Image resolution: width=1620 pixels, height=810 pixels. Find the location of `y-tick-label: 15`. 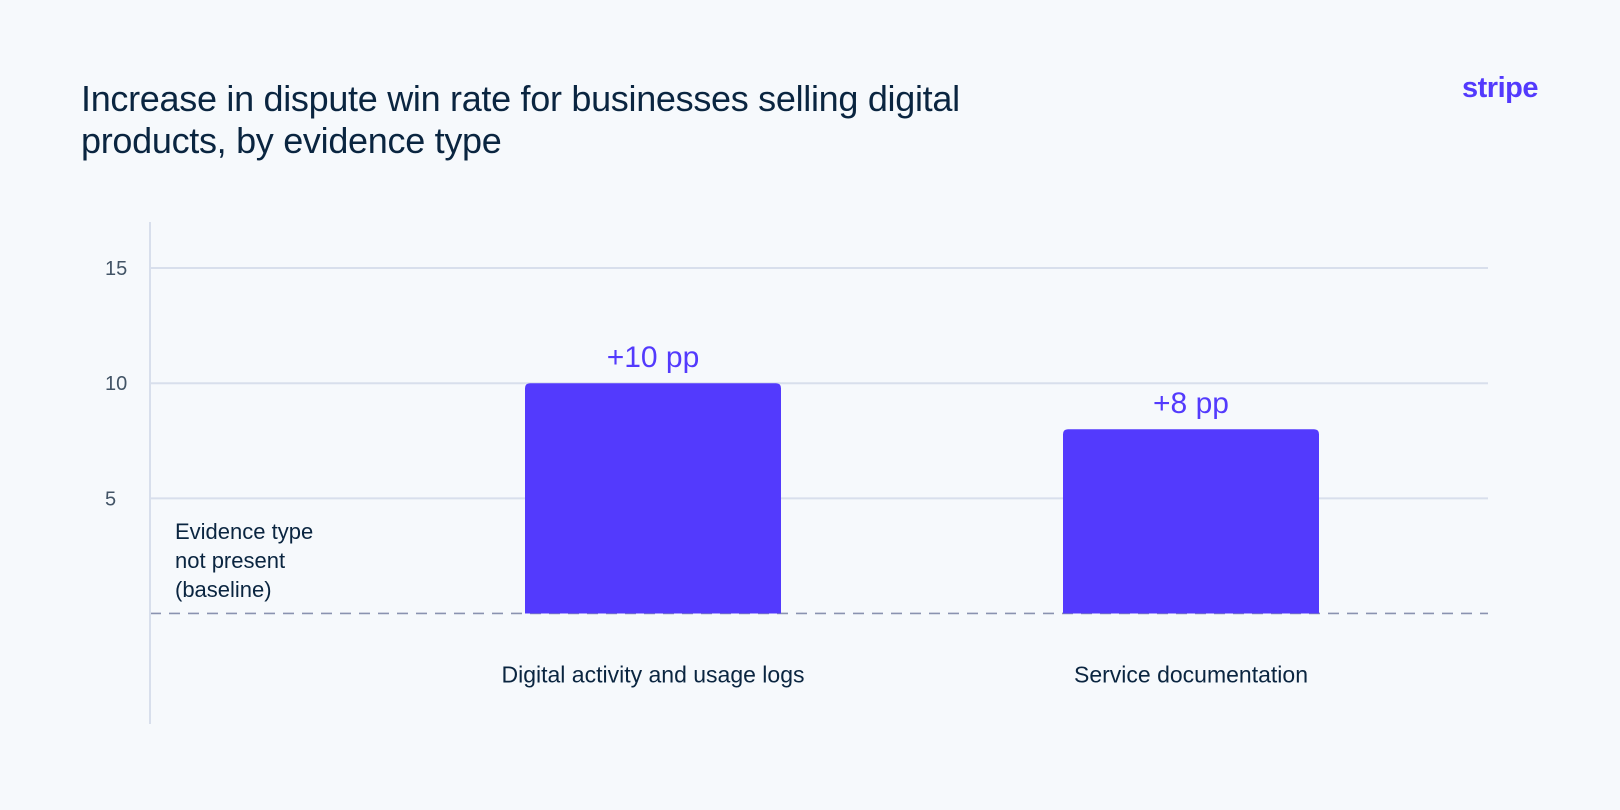

y-tick-label: 15 is located at coordinates (116, 269).